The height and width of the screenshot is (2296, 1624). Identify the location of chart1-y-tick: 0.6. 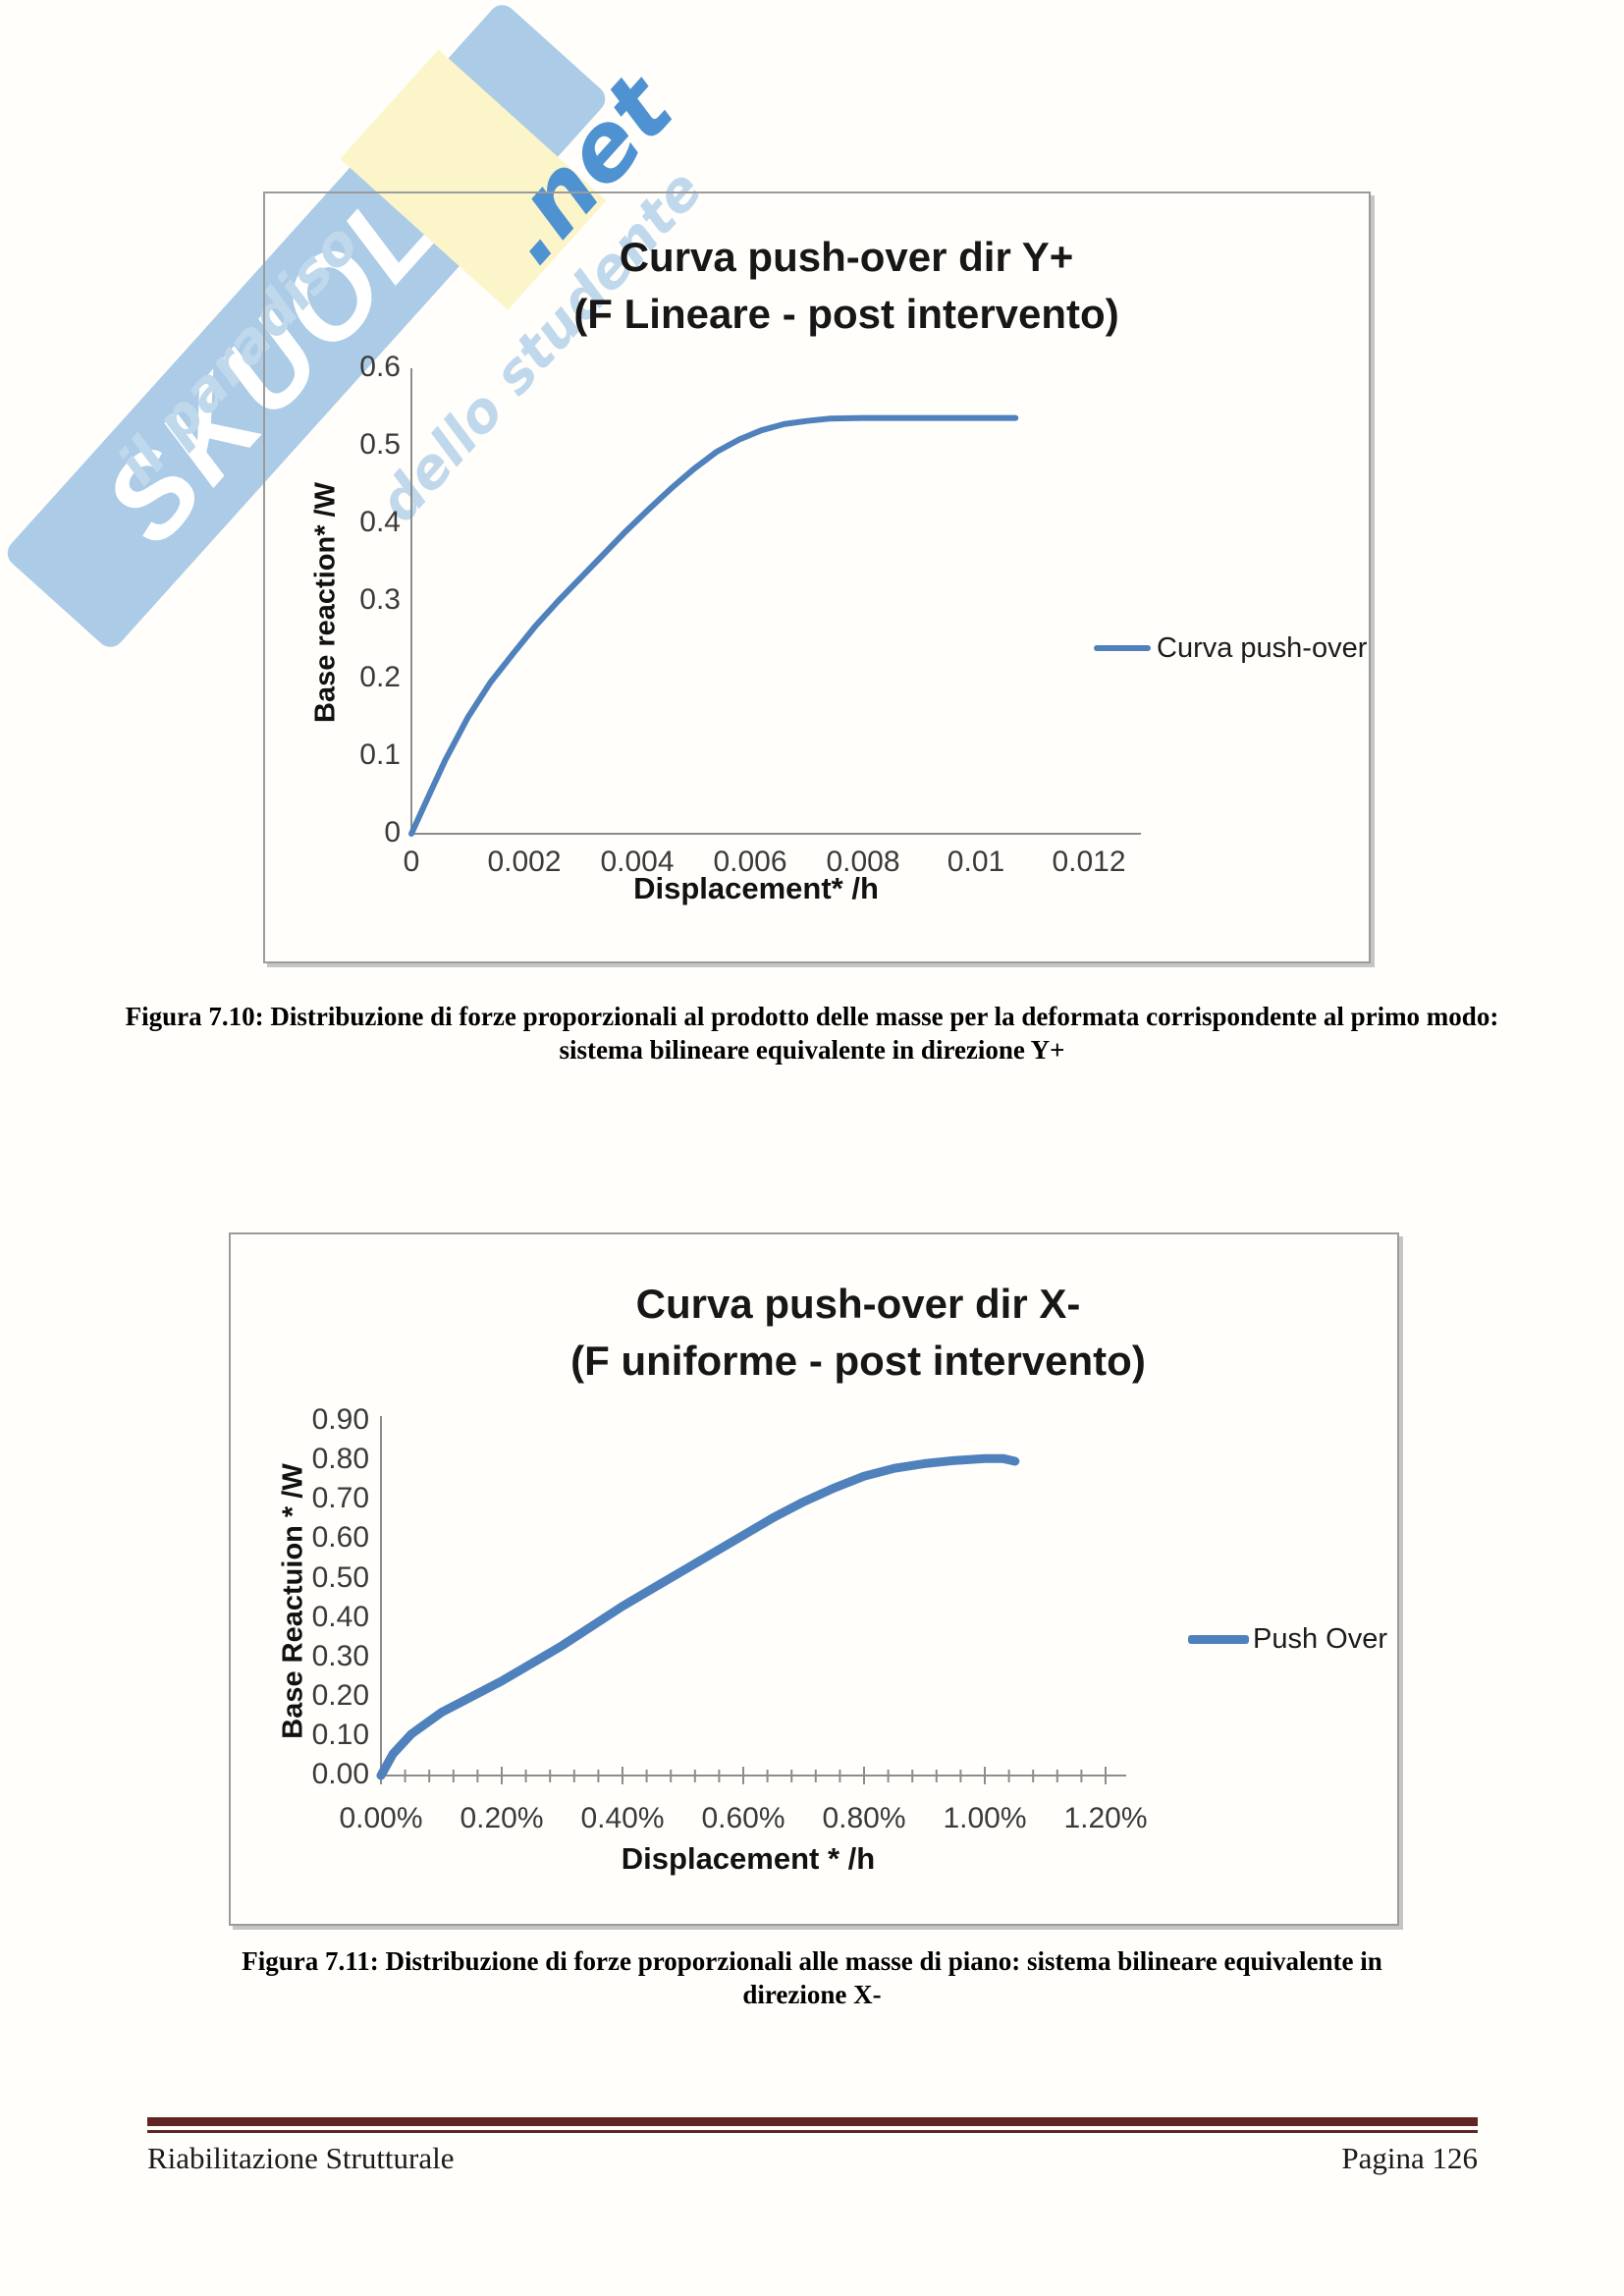
(380, 367).